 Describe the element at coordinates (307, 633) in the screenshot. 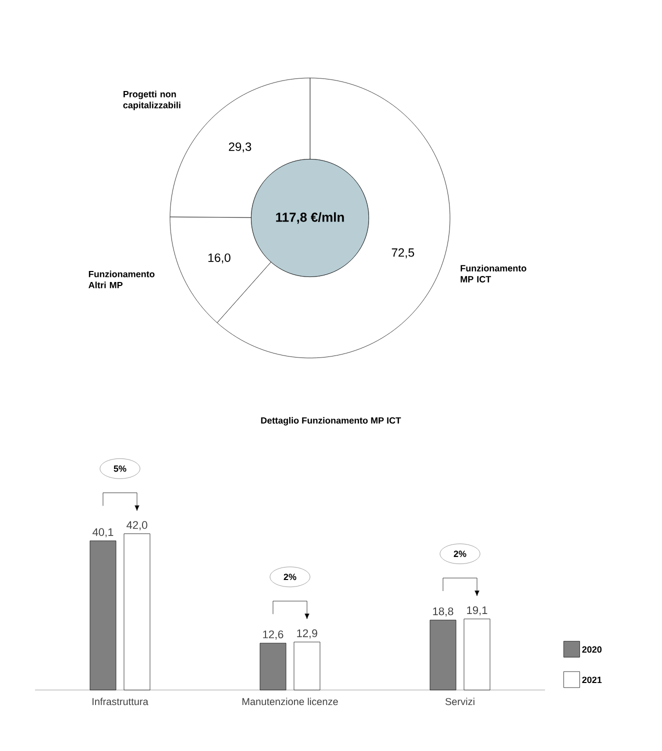

I see `data-label: 12,9` at that location.